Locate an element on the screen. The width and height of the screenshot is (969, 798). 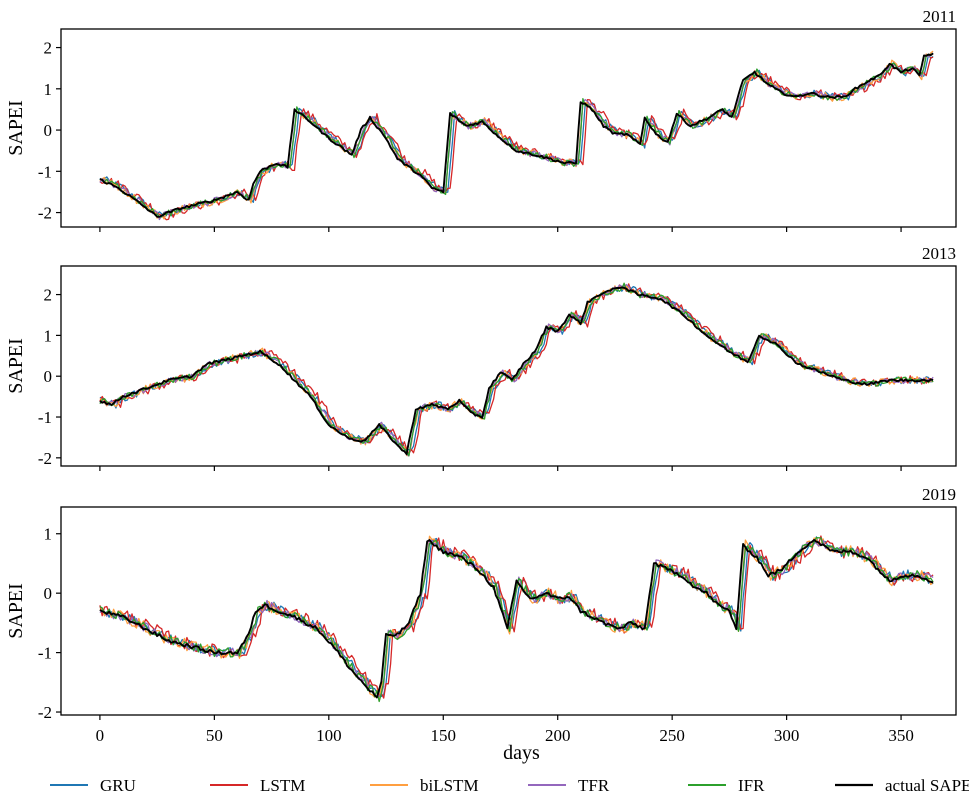
y-axis-label-2011: SAPEI is located at coordinates (16, 128).